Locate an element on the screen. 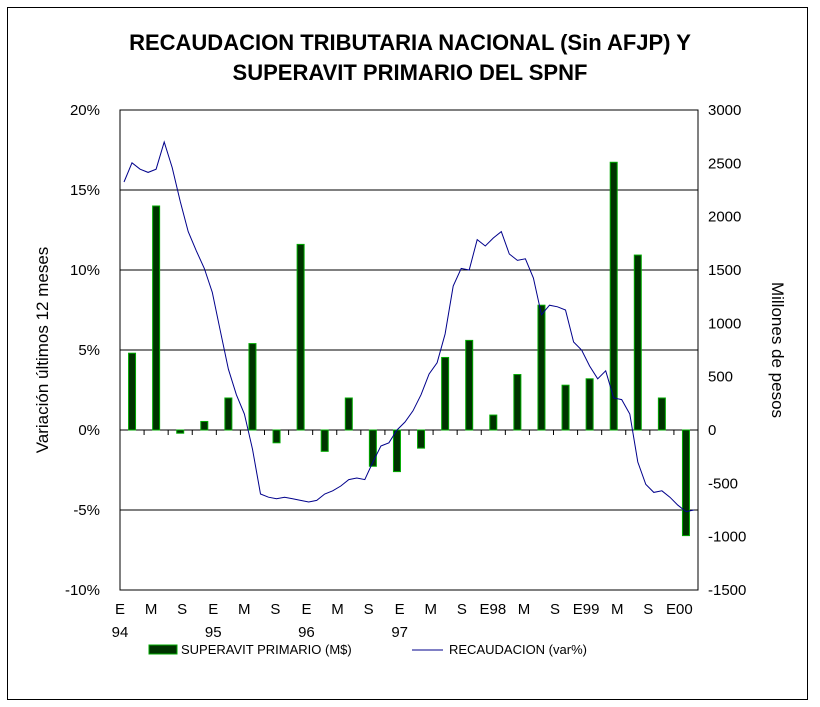 The image size is (820, 707). y-left-tick-label: -5% is located at coordinates (86, 510).